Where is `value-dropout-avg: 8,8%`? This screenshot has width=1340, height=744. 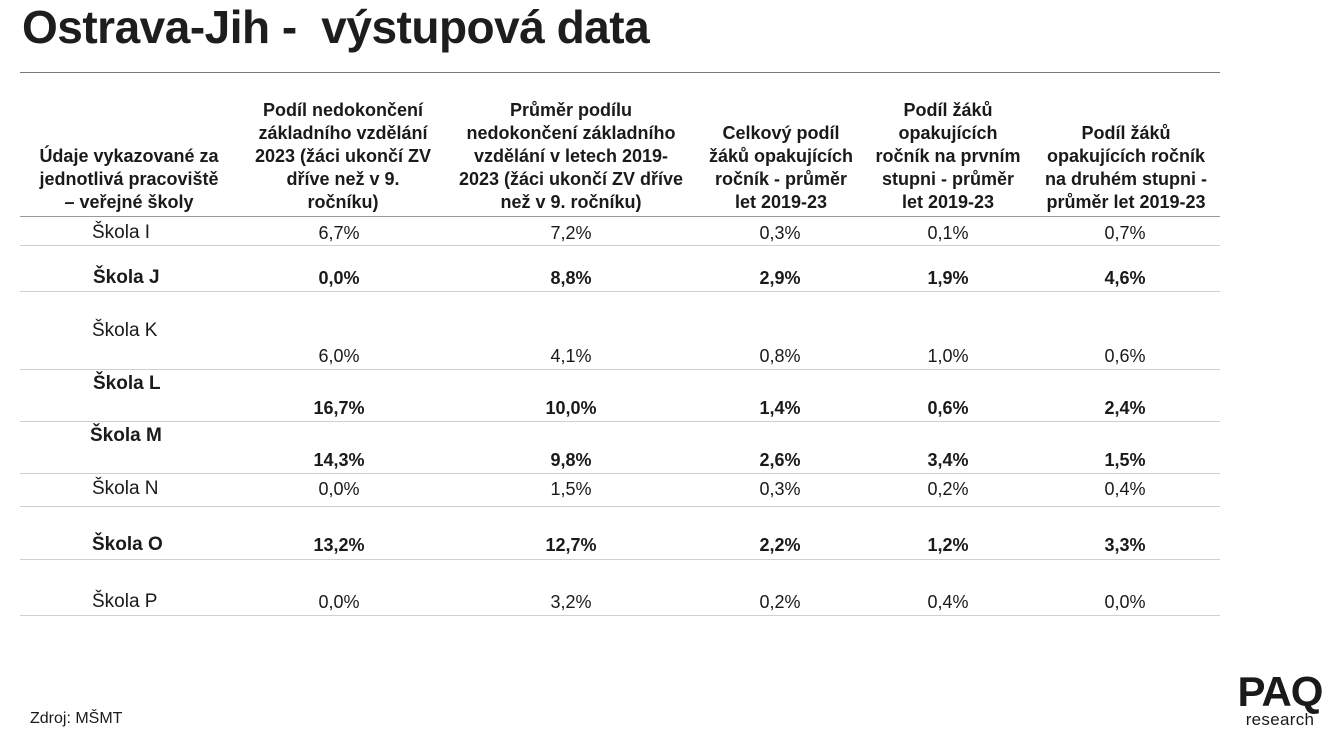
value-dropout-avg: 8,8% is located at coordinates (571, 278).